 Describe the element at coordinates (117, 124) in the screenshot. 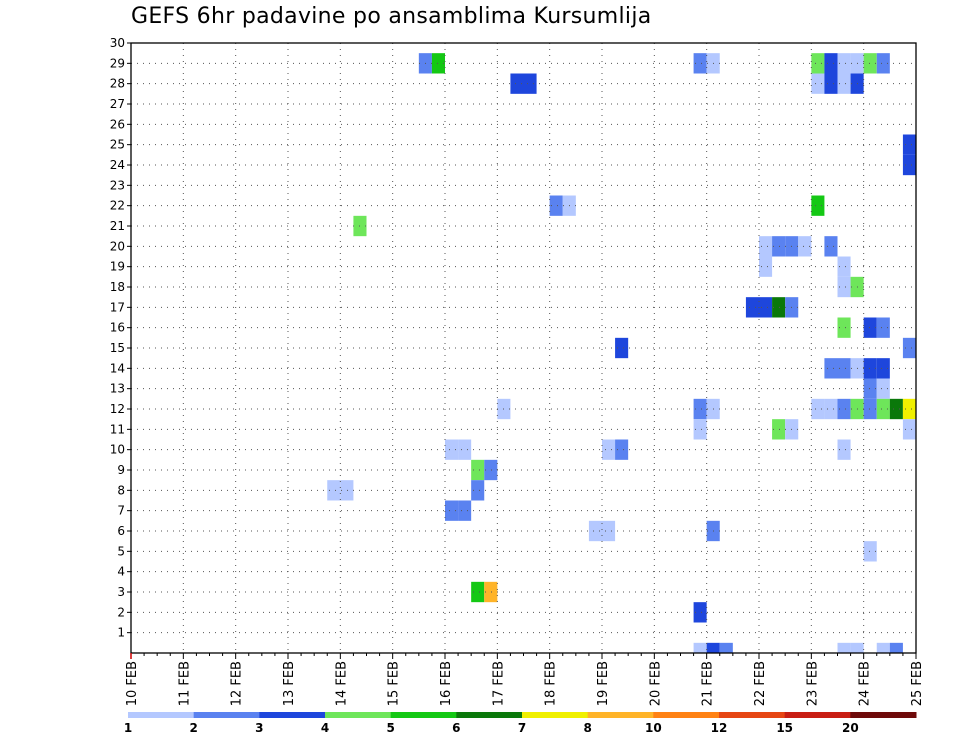

I see `y-tick-label: 26` at that location.